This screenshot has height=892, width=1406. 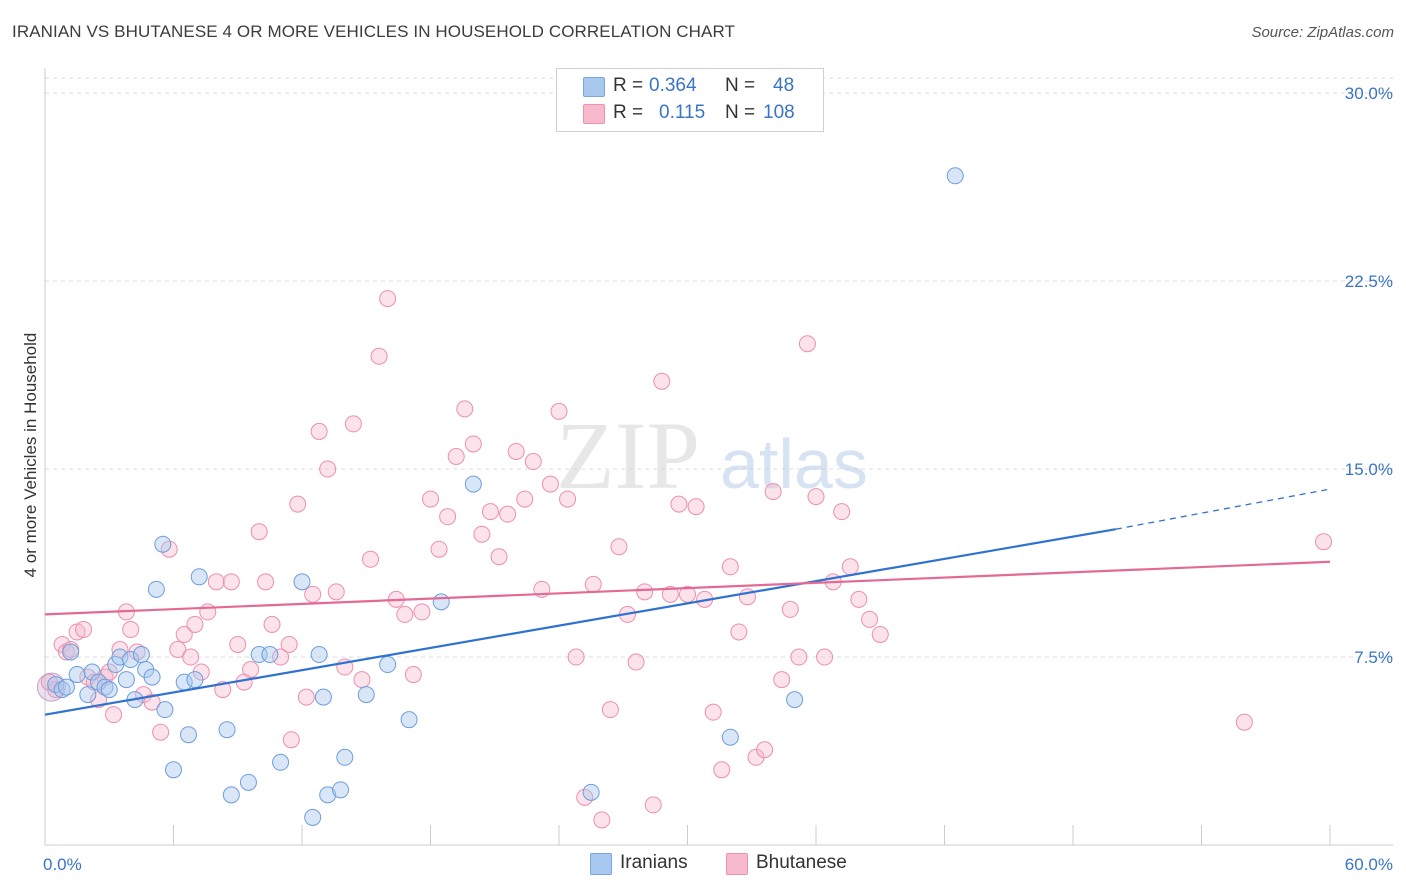 I want to click on iranians-legend-label: Iranians, so click(x=654, y=862).